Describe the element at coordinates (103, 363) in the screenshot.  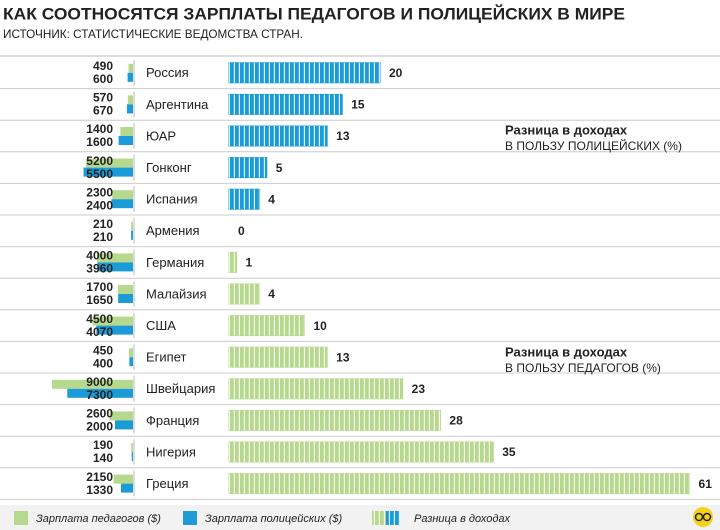
I see `police-value: 400` at that location.